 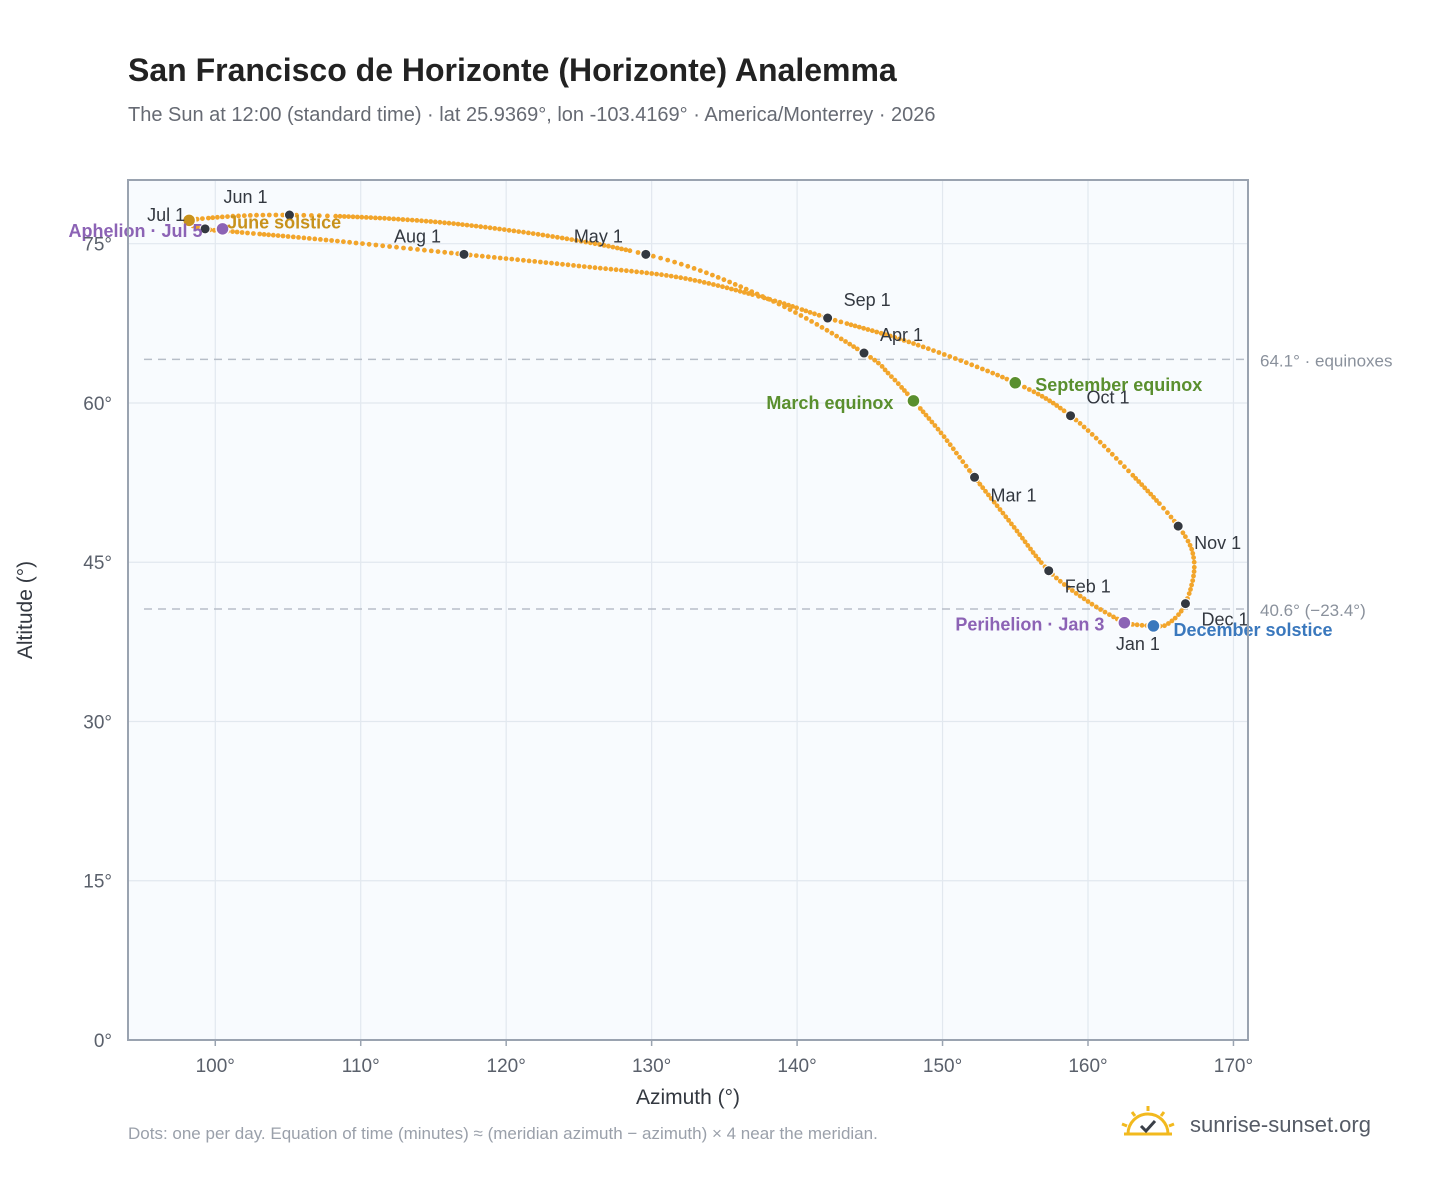 What do you see at coordinates (97, 563) in the screenshot?
I see `y-tick-label: 45°` at bounding box center [97, 563].